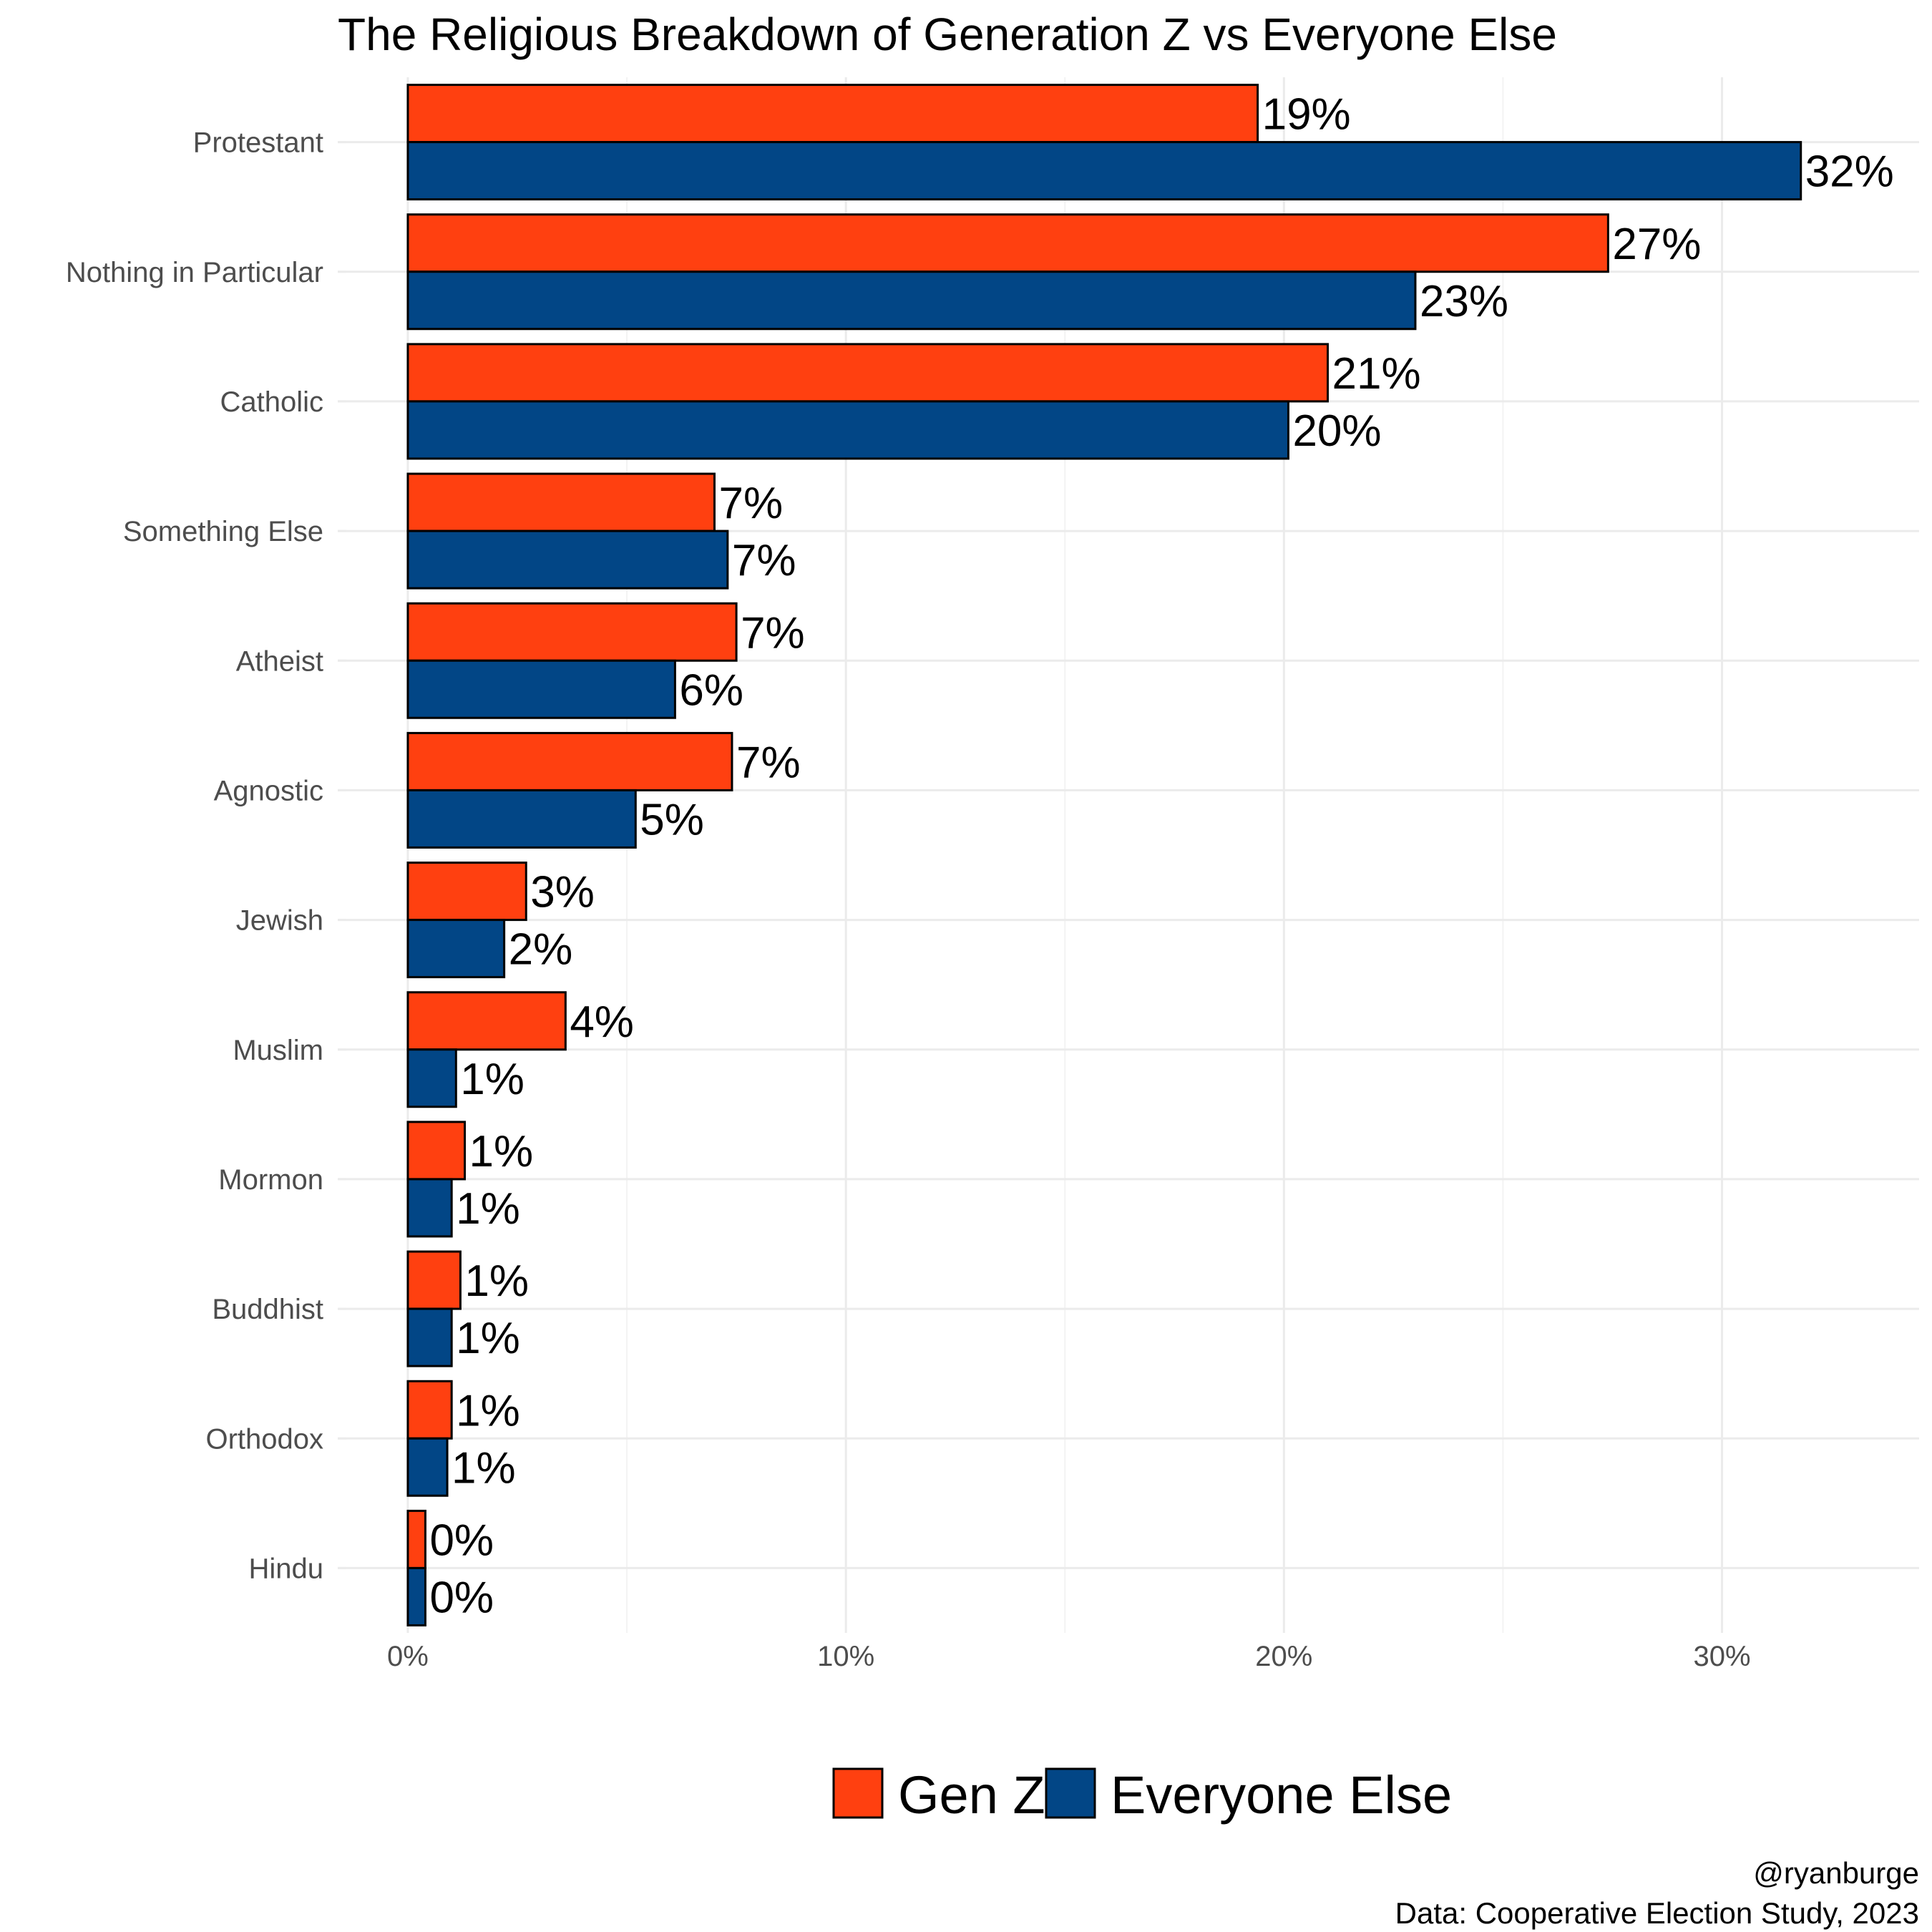 This screenshot has height=1932, width=1932. What do you see at coordinates (602, 1022) in the screenshot?
I see `data-label: 4%` at bounding box center [602, 1022].